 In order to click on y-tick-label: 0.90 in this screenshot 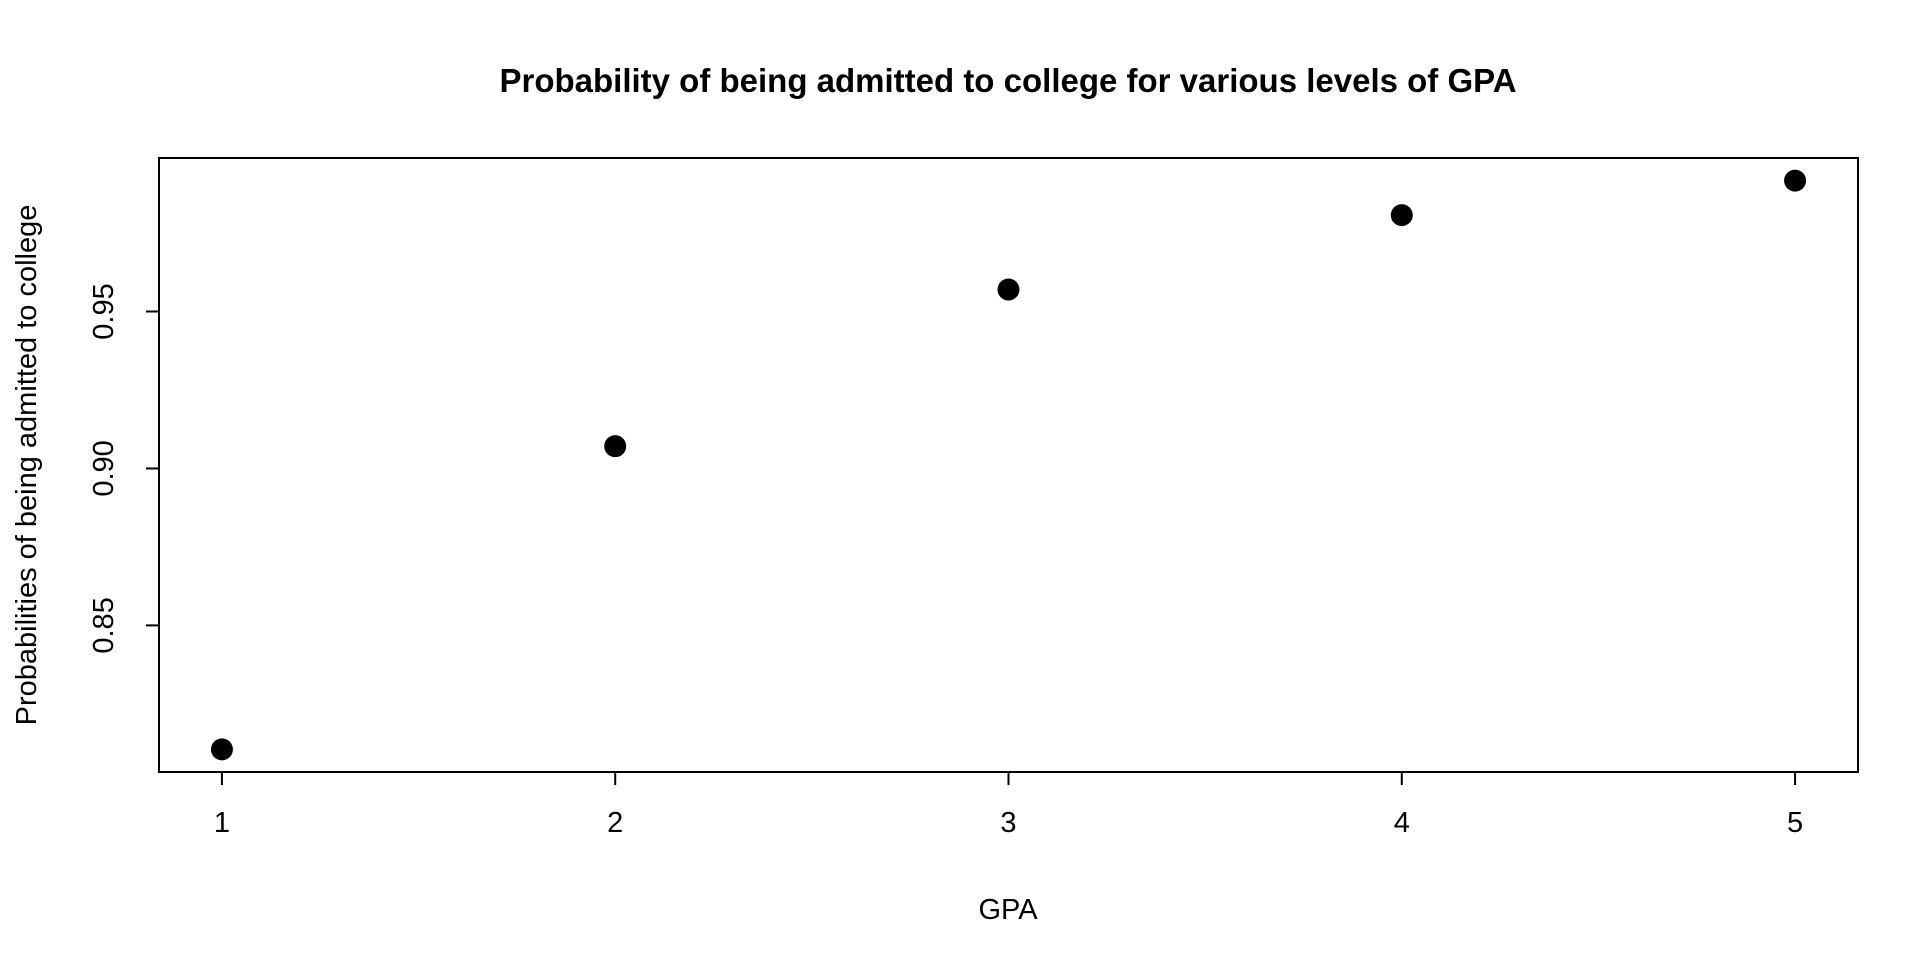, I will do `click(104, 468)`.